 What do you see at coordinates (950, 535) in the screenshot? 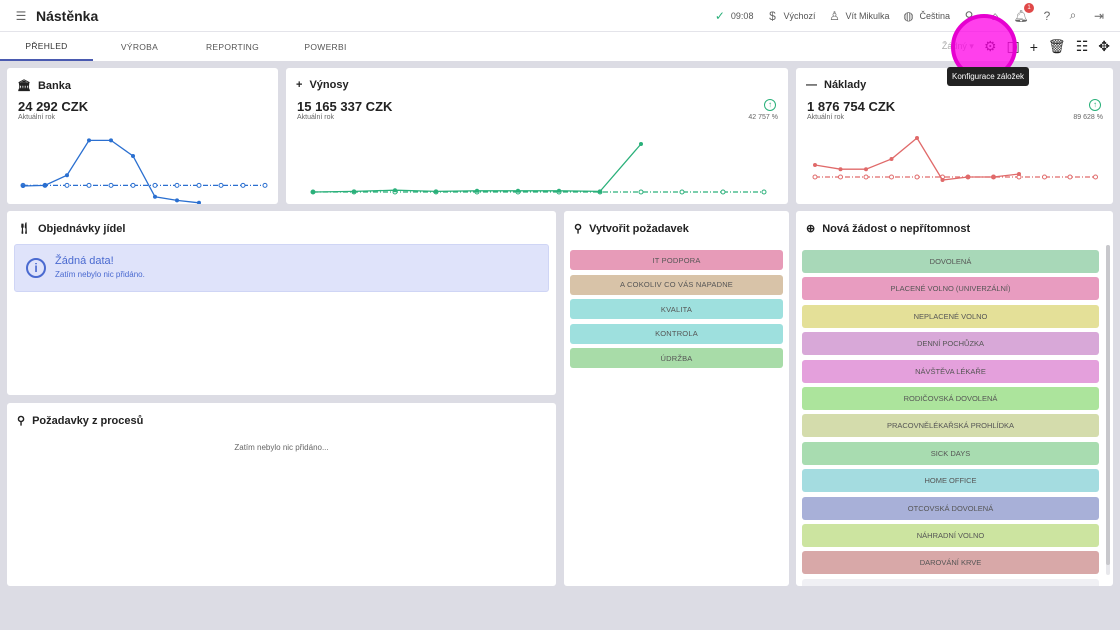
I see `button-náhradní-volno: NÁHRADNÍ VOLNO` at bounding box center [950, 535].